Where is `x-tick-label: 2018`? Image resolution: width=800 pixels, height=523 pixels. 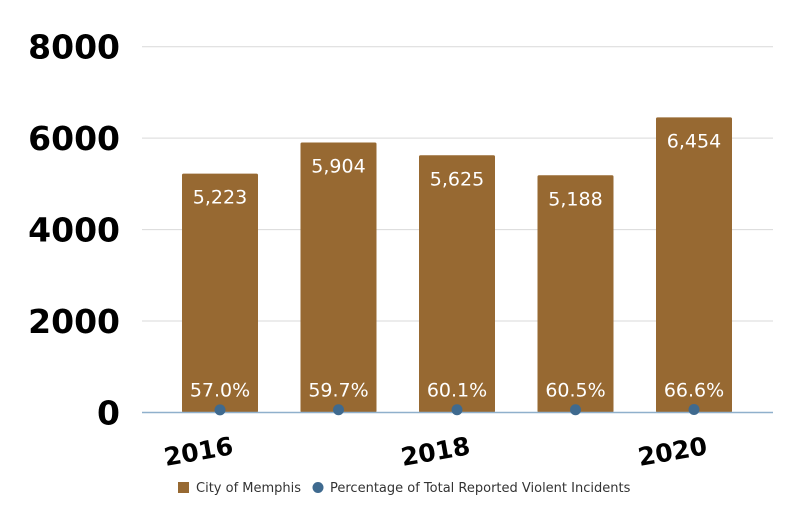 x-tick-label: 2018 is located at coordinates (436, 451).